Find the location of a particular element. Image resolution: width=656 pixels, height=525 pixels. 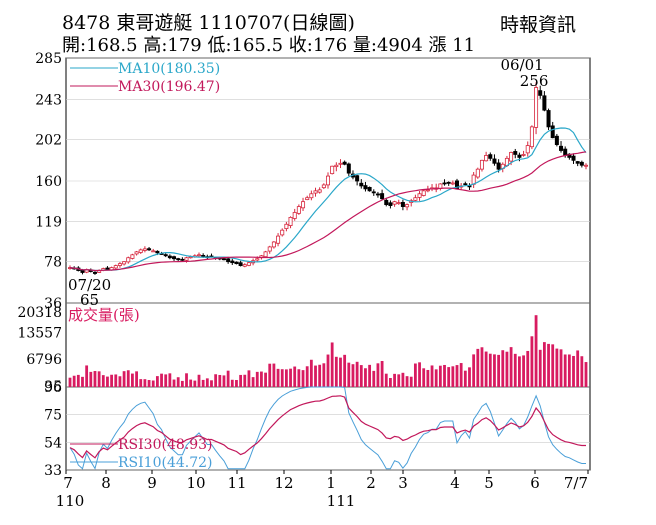

x-tick-label: 7 is located at coordinates (68, 483).